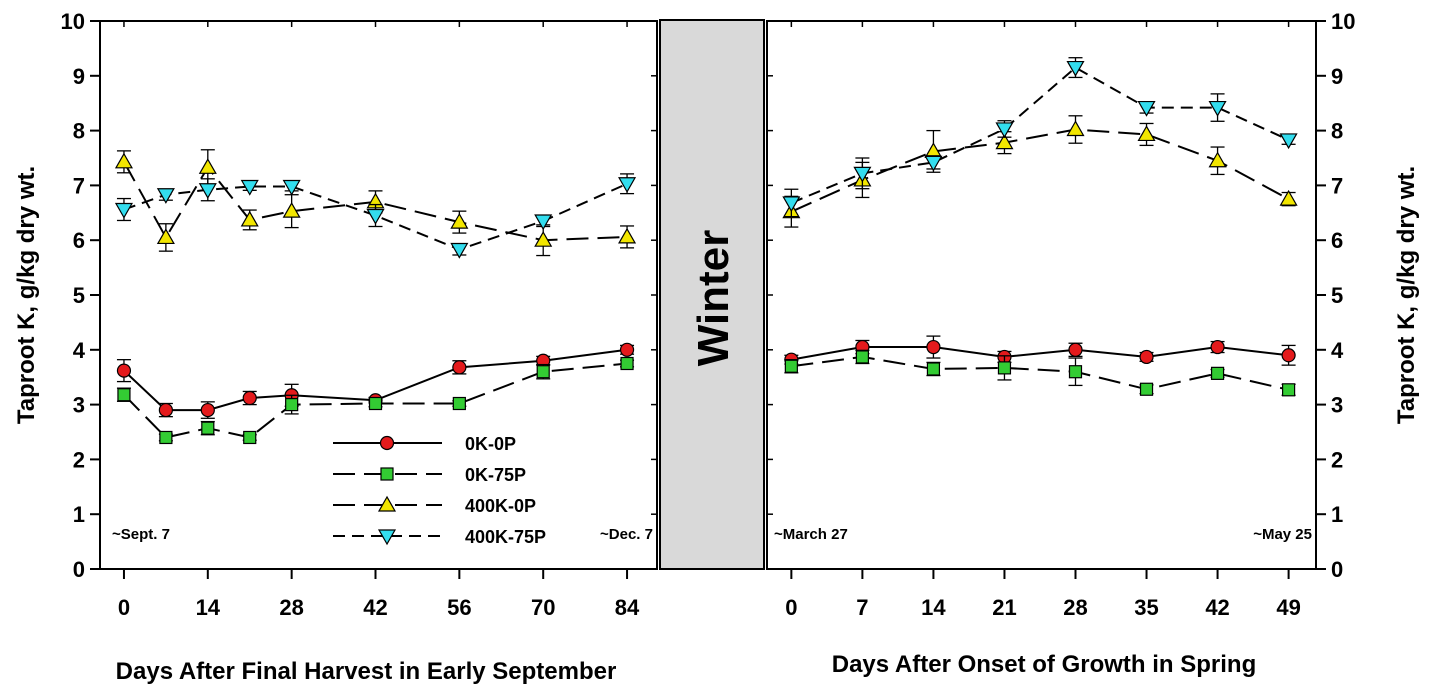 This screenshot has width=1430, height=695. I want to click on series-line-0k-0p-right, so click(1040, 353).